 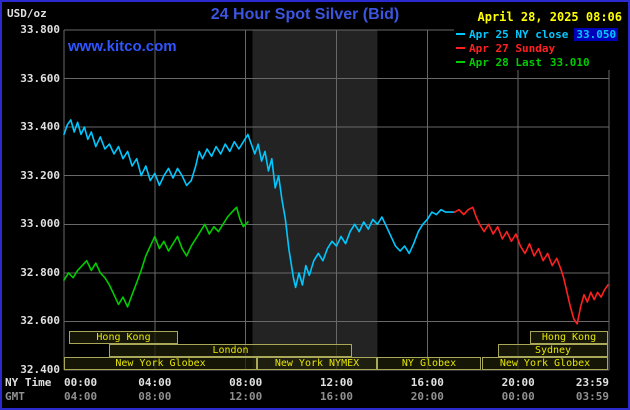 I want to click on legend-label: Apr 28 Last, so click(x=505, y=62).